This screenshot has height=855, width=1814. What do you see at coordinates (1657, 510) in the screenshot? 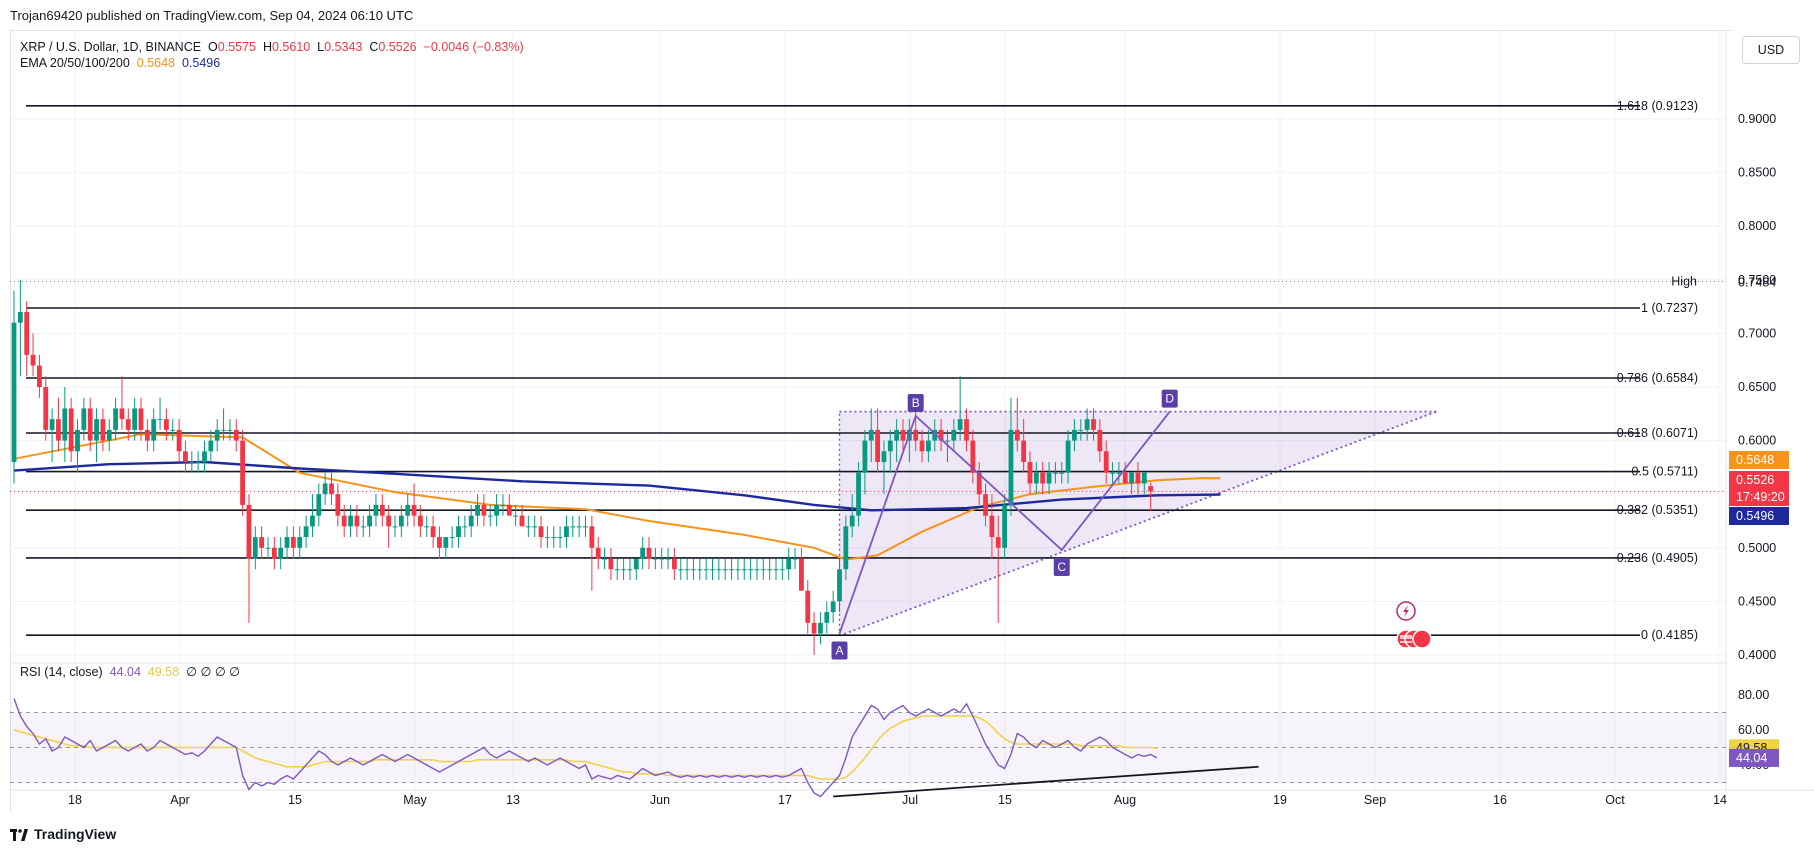
I see `fib-level-label: 0.382 (0.5351)` at bounding box center [1657, 510].